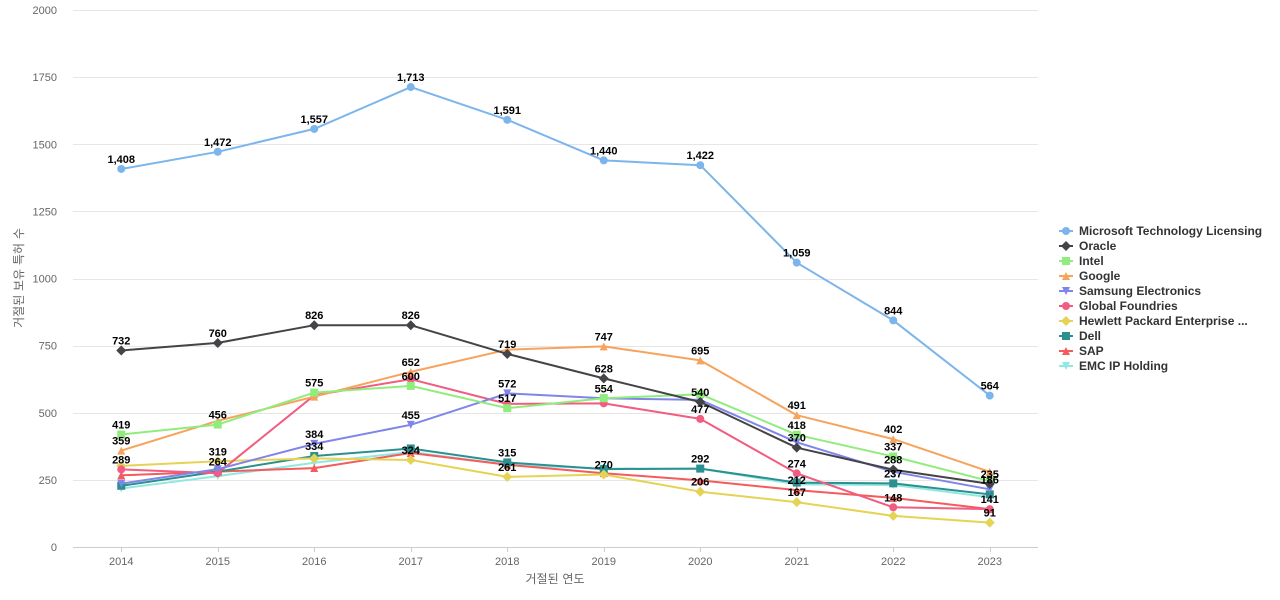 This screenshot has height=600, width=1280. What do you see at coordinates (121, 341) in the screenshot?
I see `data-label: 732` at bounding box center [121, 341].